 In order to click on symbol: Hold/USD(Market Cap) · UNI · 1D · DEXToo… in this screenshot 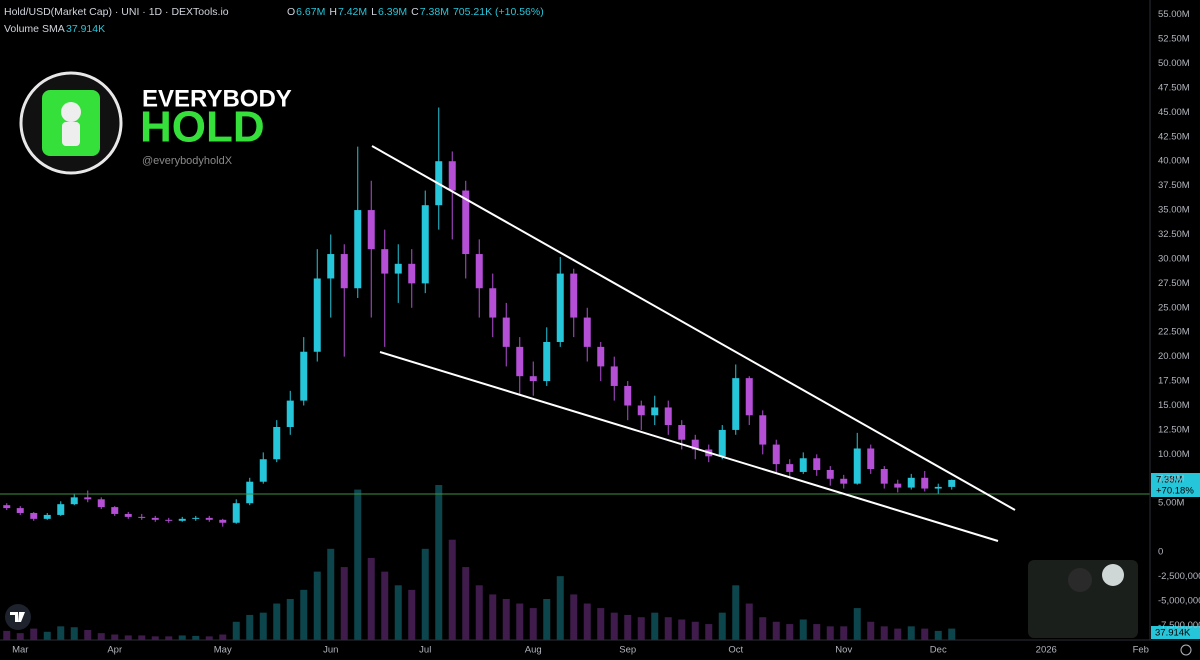, I will do `click(116, 12)`.